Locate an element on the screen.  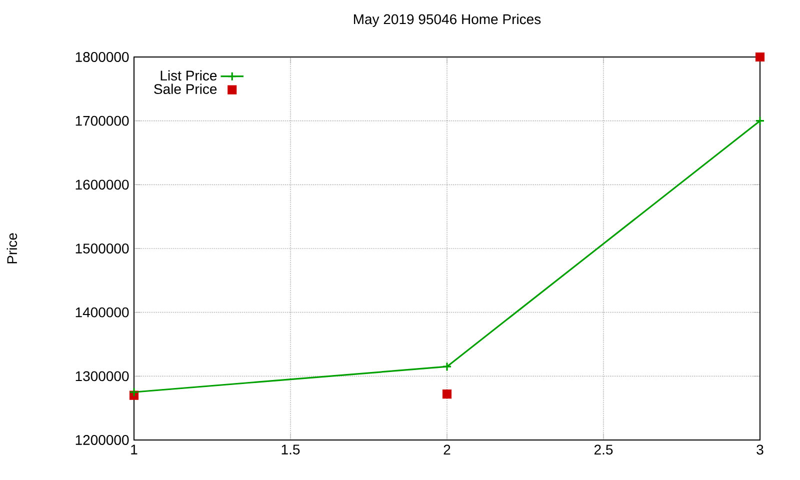
x-tick-label: 3 is located at coordinates (760, 449).